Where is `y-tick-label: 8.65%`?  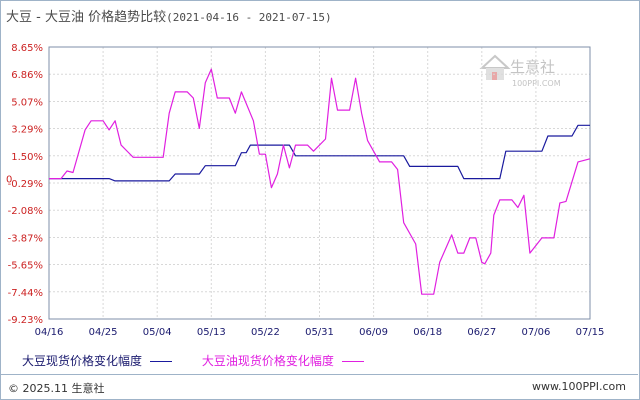 y-tick-label: 8.65% is located at coordinates (27, 48).